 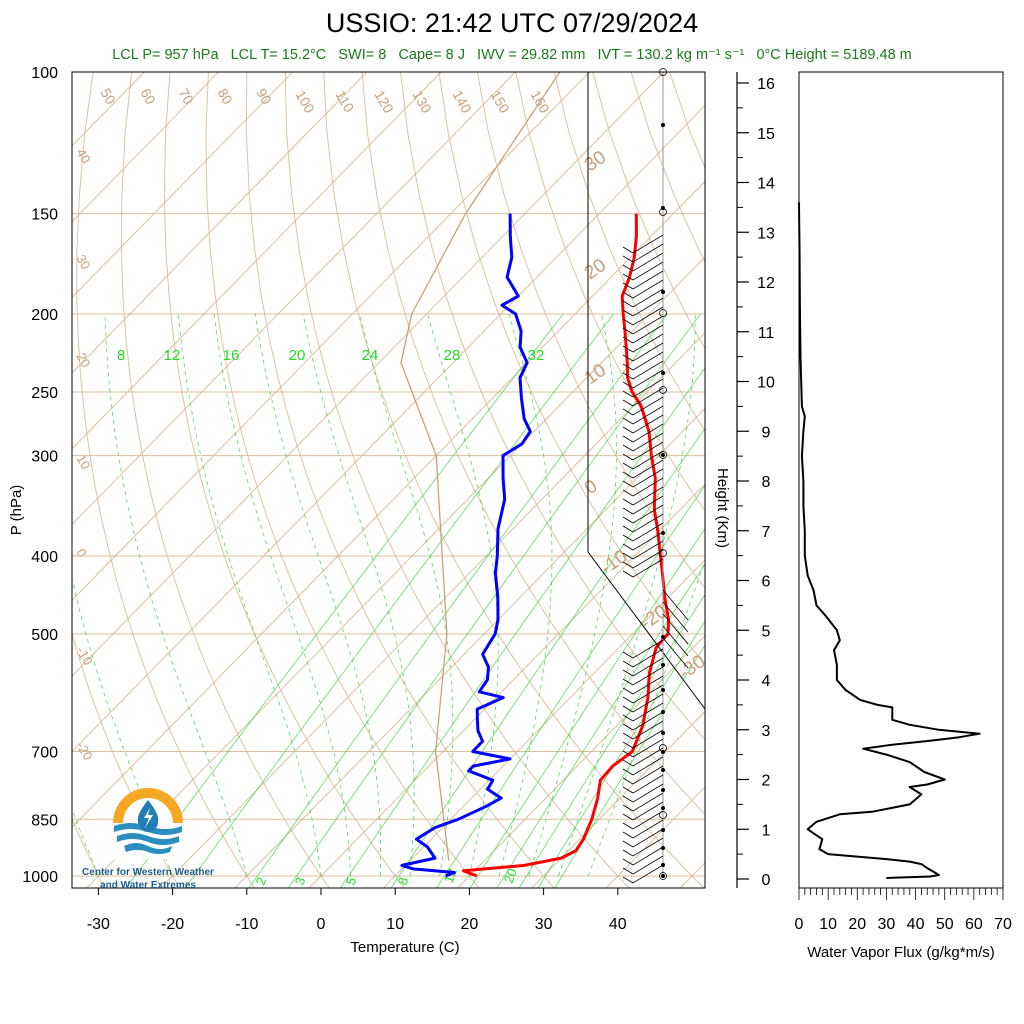 What do you see at coordinates (799, 924) in the screenshot?
I see `flux-tick-label: 0` at bounding box center [799, 924].